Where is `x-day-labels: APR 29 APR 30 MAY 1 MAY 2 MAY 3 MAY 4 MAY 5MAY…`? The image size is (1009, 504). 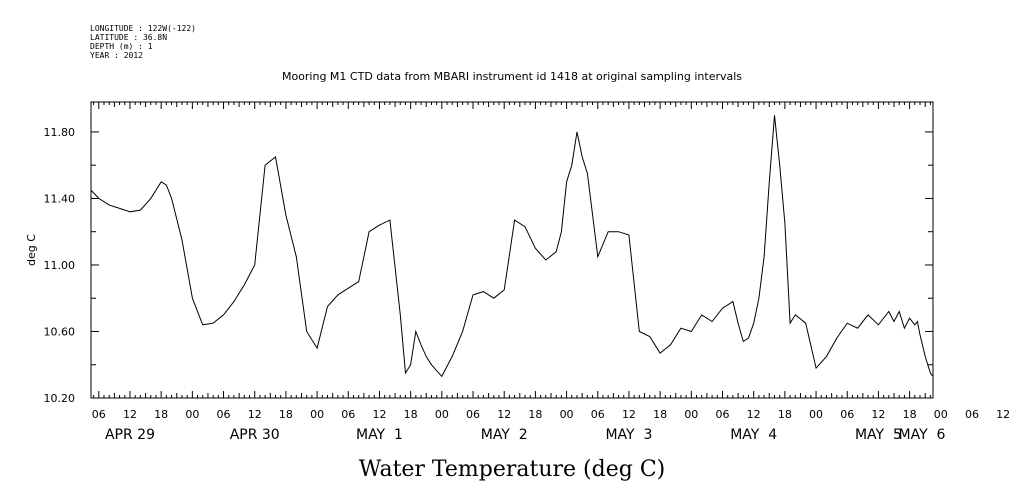
x-day-labels: APR 29 APR 30 MAY 1 MAY 2 MAY 3 MAY 4 MAY 5MAY… is located at coordinates (525, 435).